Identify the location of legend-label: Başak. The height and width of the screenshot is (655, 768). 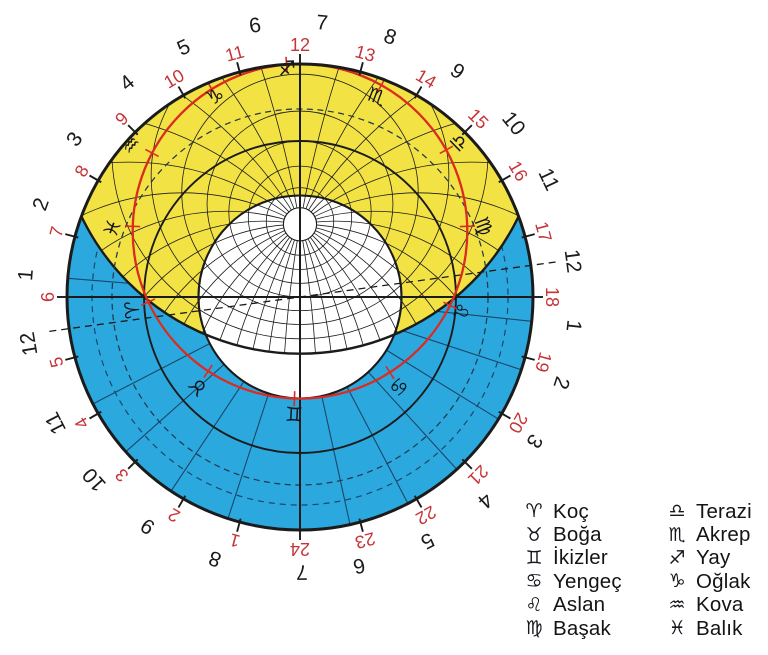
(582, 629).